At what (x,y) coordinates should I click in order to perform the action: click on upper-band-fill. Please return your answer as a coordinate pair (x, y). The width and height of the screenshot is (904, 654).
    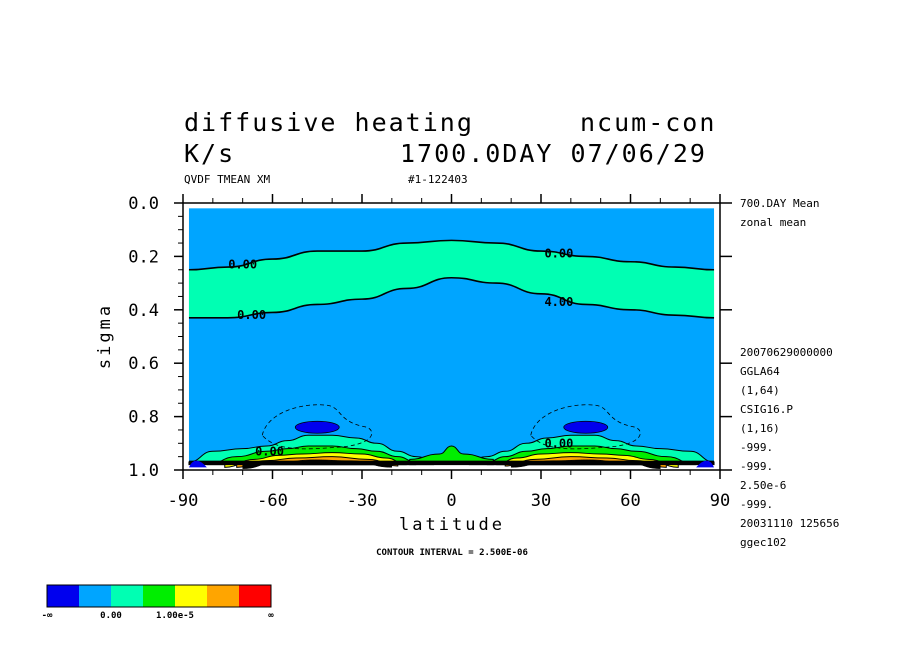
    Looking at the image, I should click on (451, 279).